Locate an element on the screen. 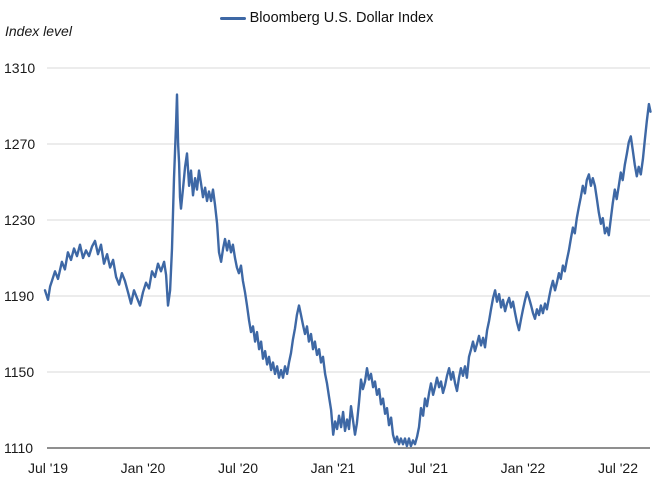  y-axis-title: Index level is located at coordinates (38, 31).